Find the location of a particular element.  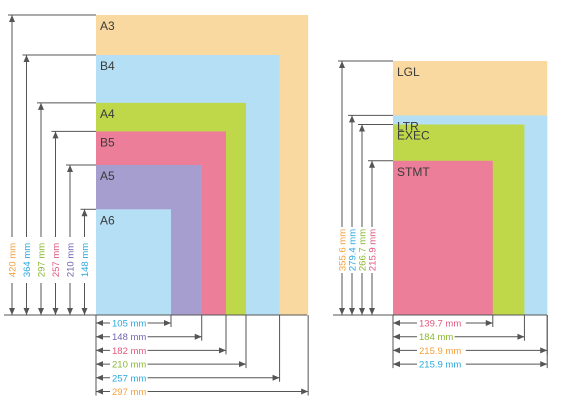

height-arrow-bottom-a4 is located at coordinates (41, 311).